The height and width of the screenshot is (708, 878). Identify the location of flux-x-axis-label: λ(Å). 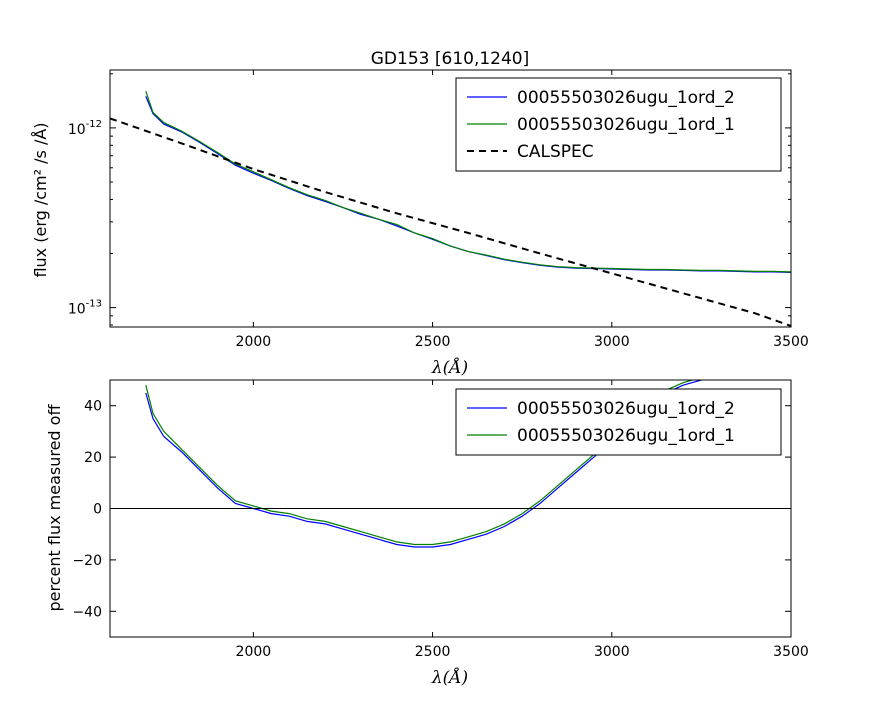
(449, 367).